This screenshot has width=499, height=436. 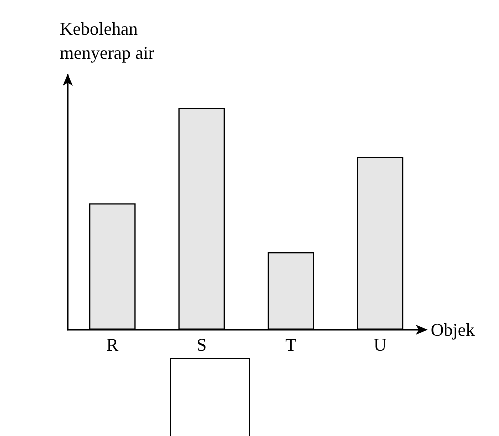 What do you see at coordinates (112, 345) in the screenshot?
I see `x-tick-label: R` at bounding box center [112, 345].